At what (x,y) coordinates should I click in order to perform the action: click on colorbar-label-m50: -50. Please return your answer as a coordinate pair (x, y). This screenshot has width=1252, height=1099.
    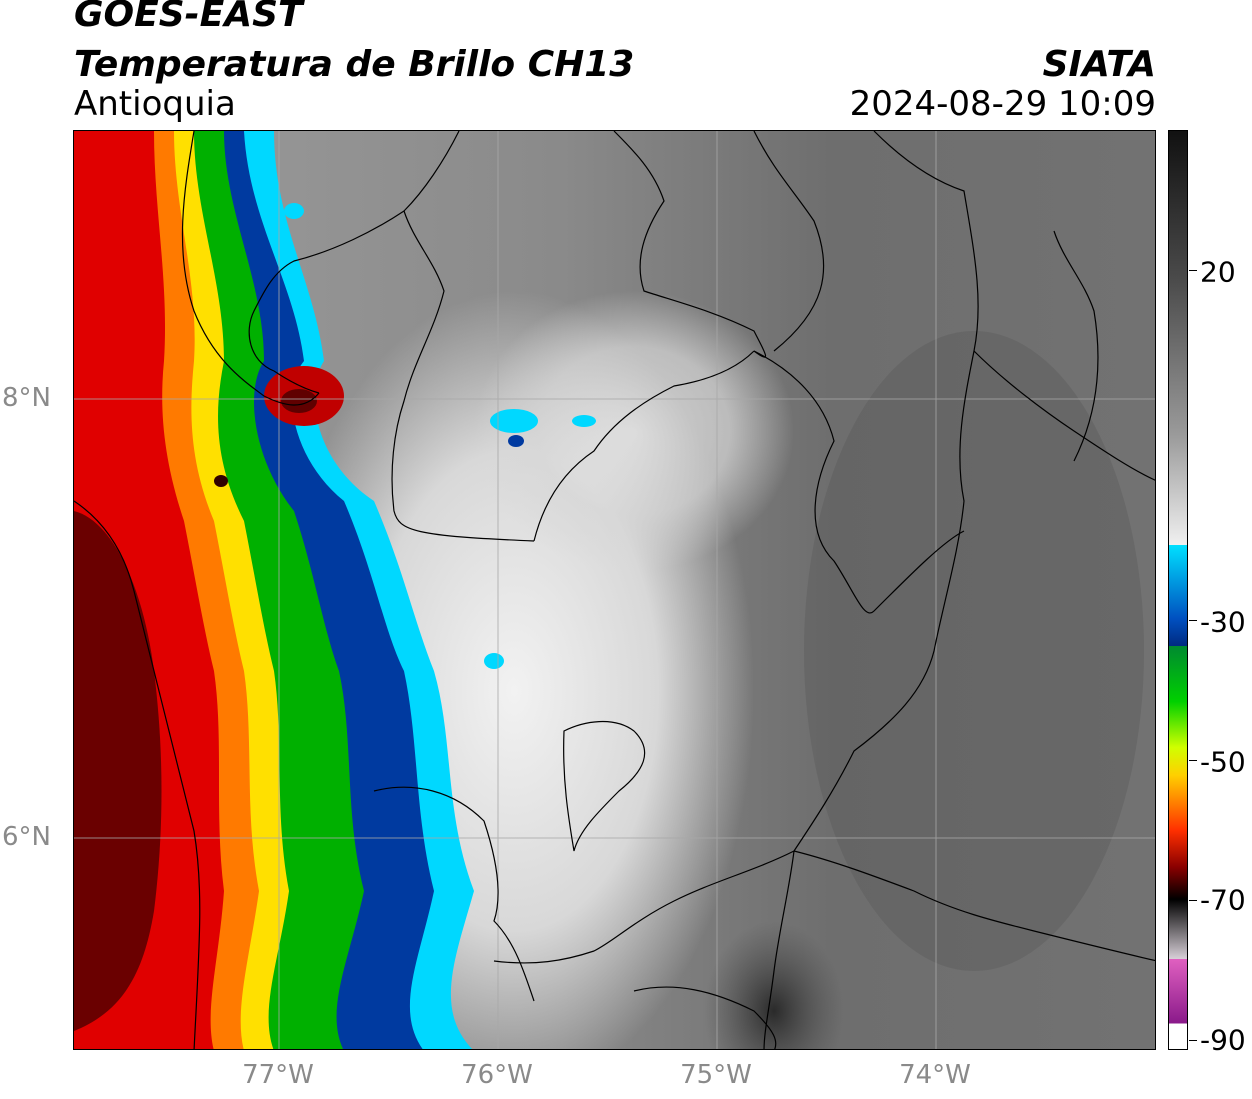
    Looking at the image, I should click on (1223, 762).